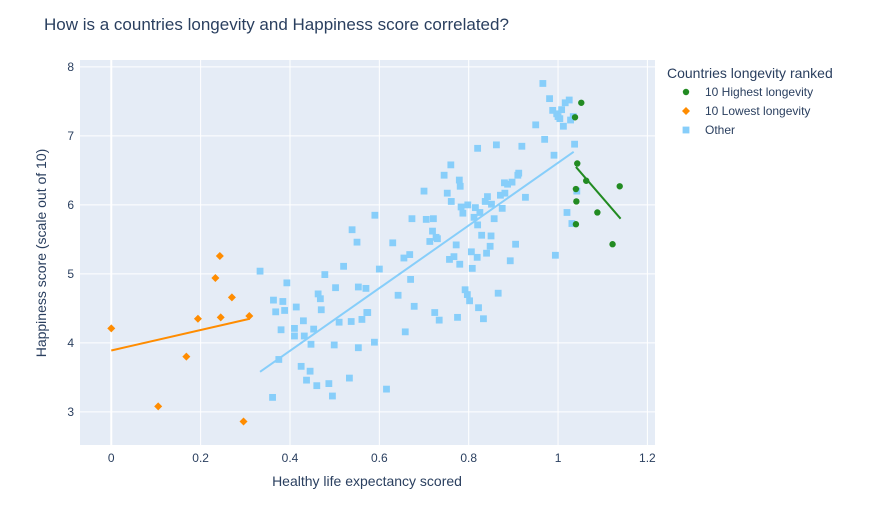  What do you see at coordinates (70, 136) in the screenshot?
I see `y-tick-label: 7` at bounding box center [70, 136].